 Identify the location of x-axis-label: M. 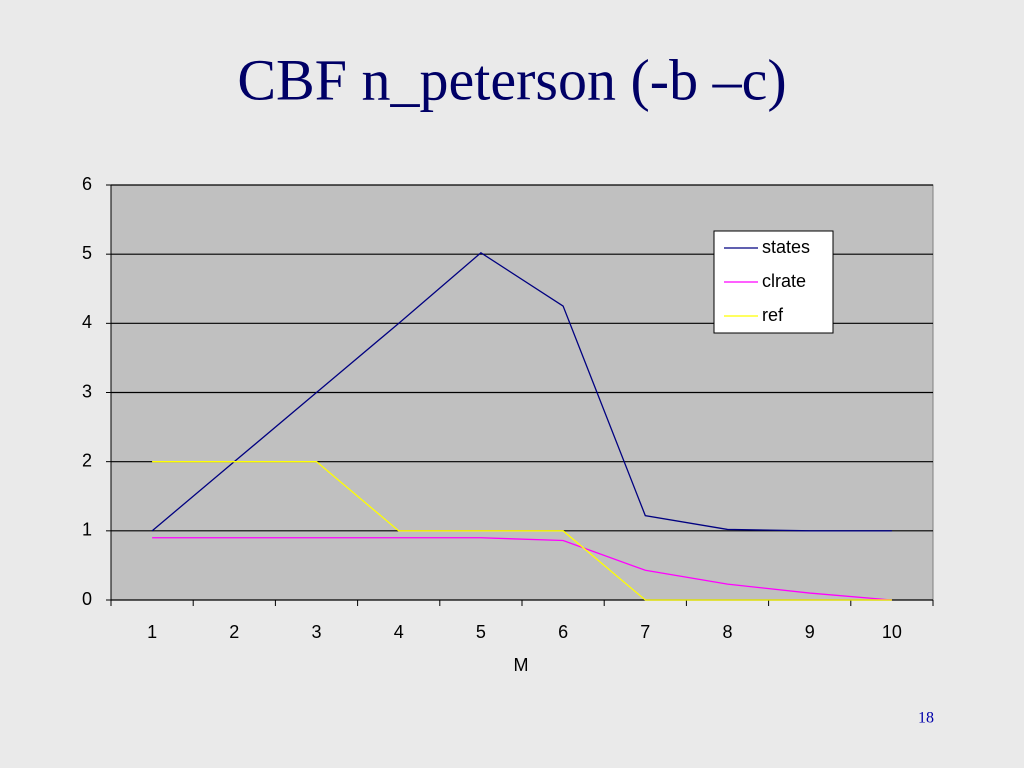
(521, 665).